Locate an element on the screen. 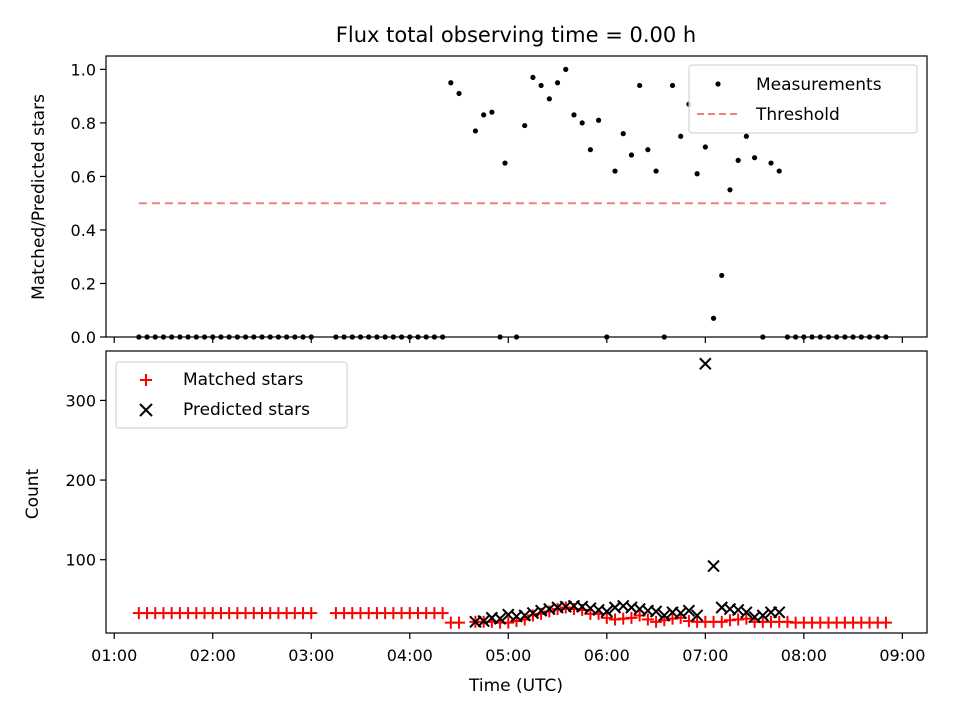 This screenshot has height=720, width=960. top-y-axis-label: Matched/Predicted stars is located at coordinates (39, 197).